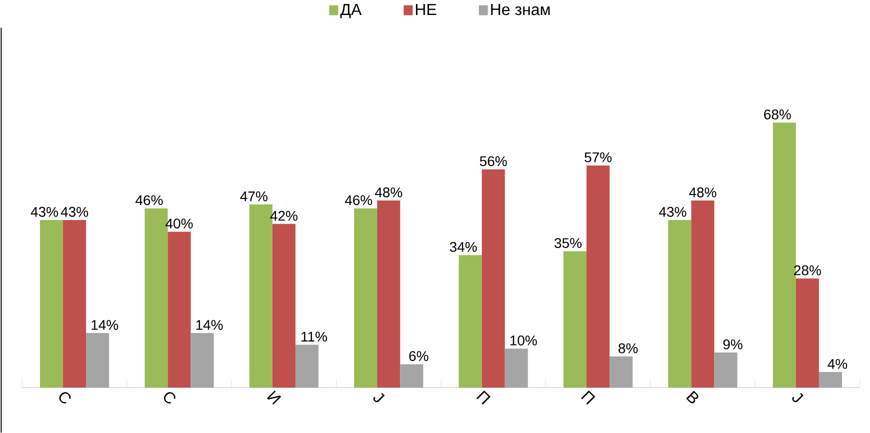  What do you see at coordinates (426, 9) in the screenshot?
I see `legend-label: НЕ` at bounding box center [426, 9].